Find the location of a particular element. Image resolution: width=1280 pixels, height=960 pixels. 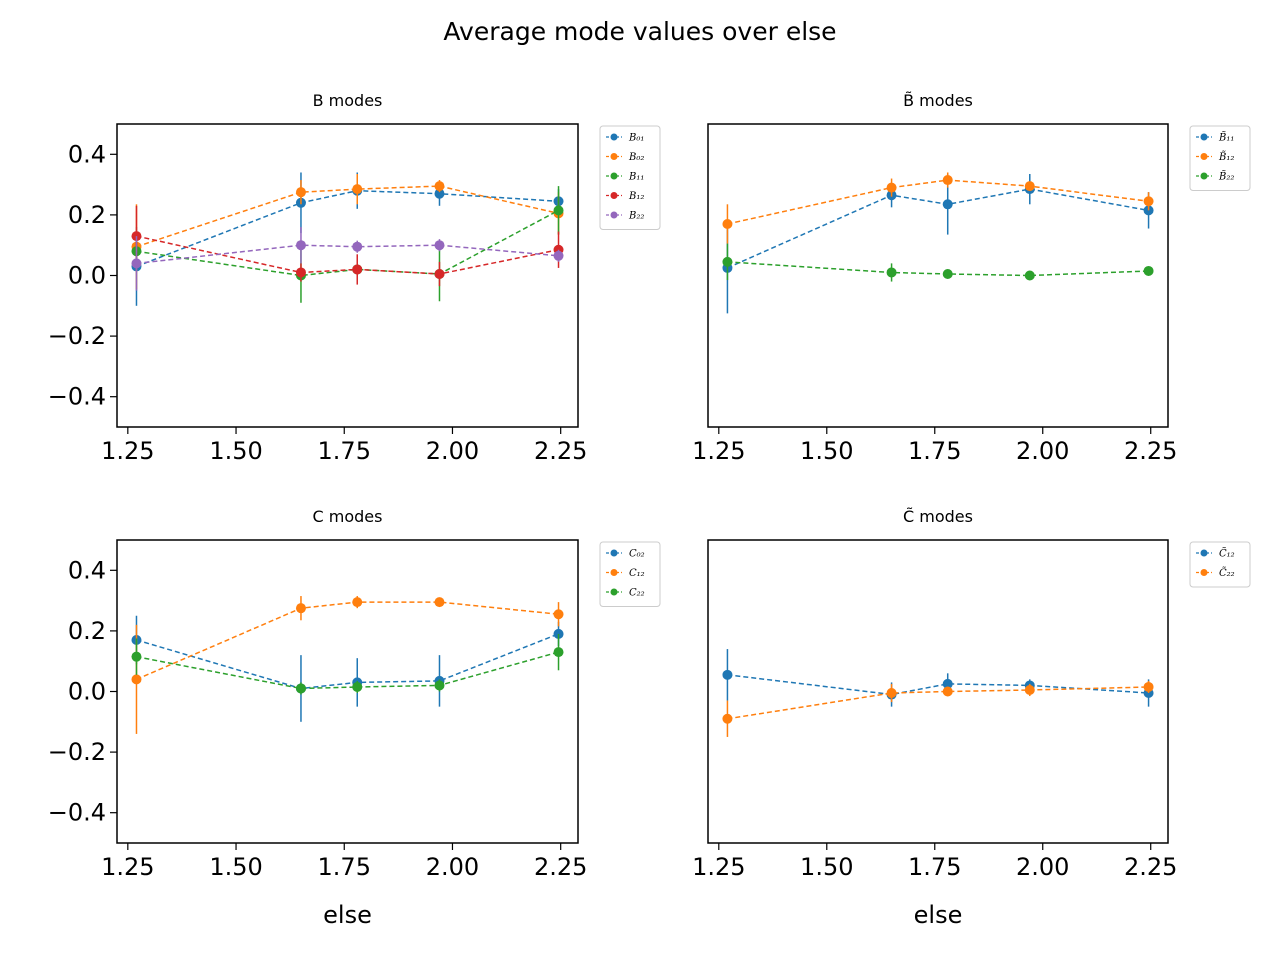

legend-entry: B₂₂ is located at coordinates (636, 216).